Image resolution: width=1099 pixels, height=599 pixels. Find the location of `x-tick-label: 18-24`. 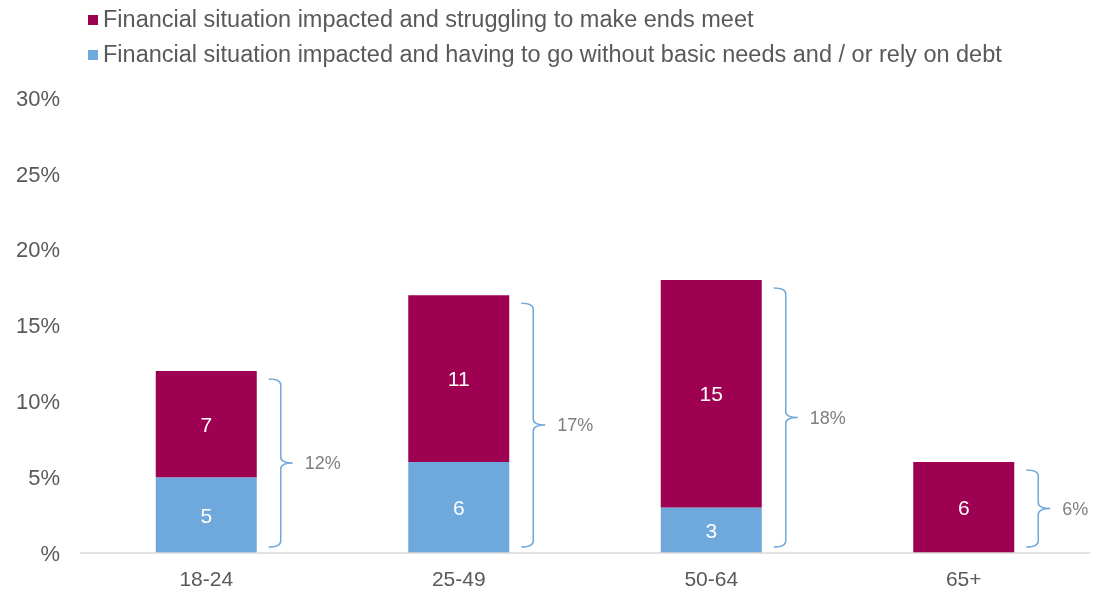

x-tick-label: 18-24 is located at coordinates (206, 578).